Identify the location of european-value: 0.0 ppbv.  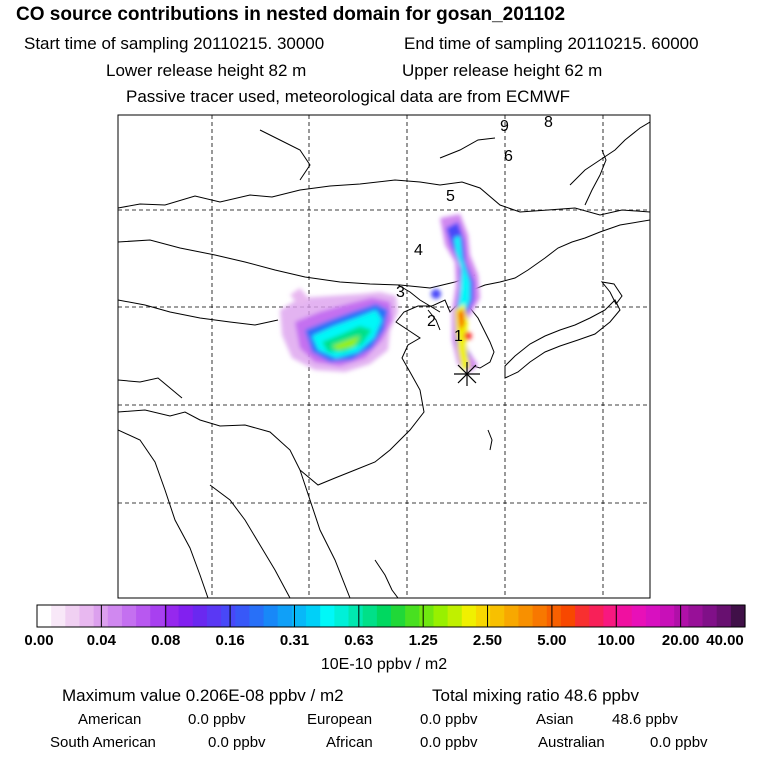
(449, 719).